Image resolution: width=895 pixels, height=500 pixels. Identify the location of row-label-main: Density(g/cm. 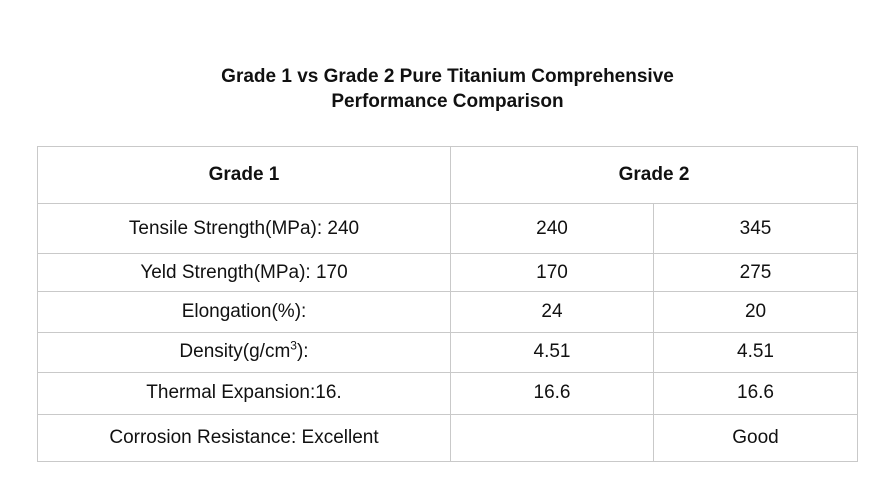
(235, 352).